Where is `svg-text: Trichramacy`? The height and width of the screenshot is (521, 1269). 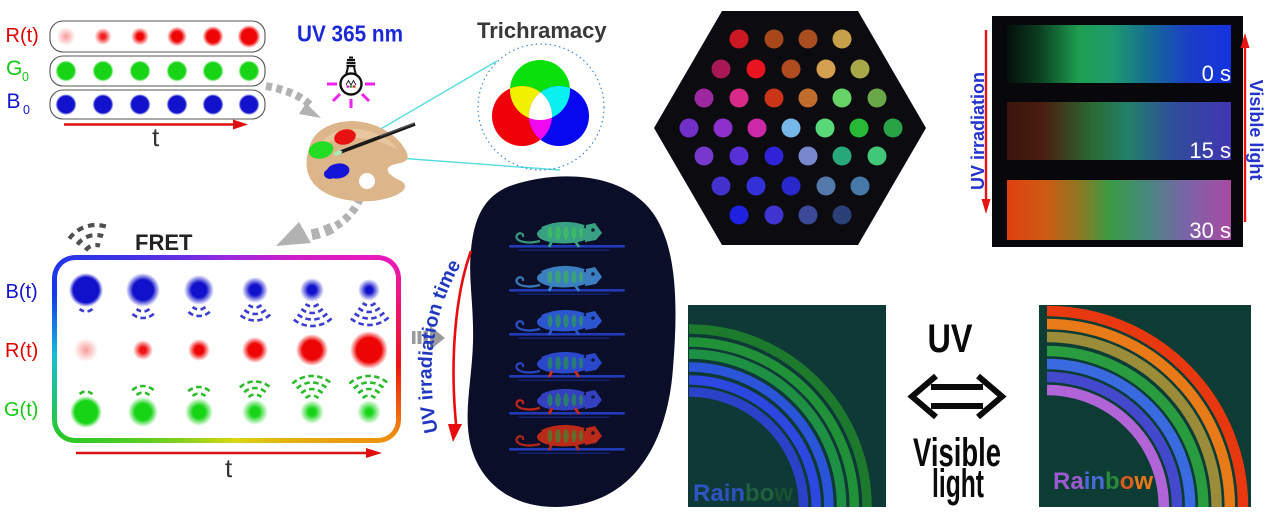
svg-text: Trichramacy is located at coordinates (542, 30).